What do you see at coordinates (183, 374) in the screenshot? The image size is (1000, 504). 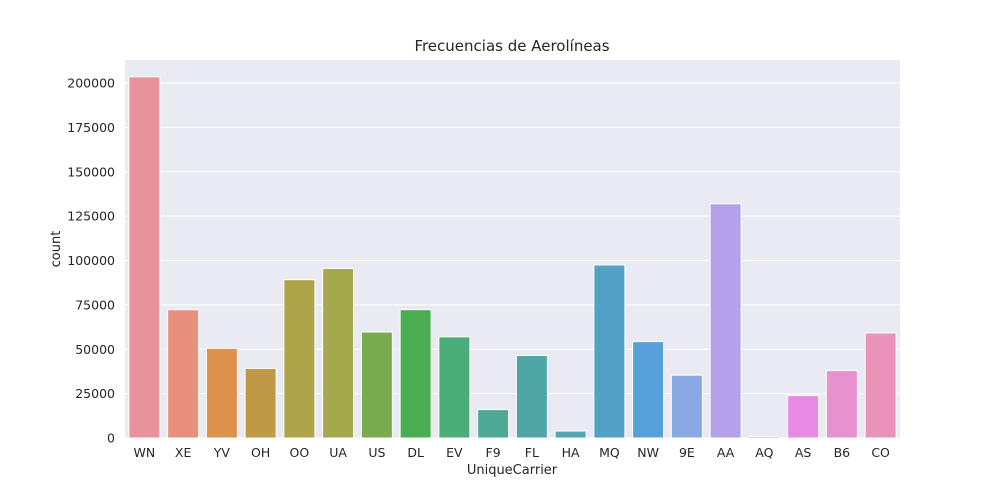 I see `bar-xe` at bounding box center [183, 374].